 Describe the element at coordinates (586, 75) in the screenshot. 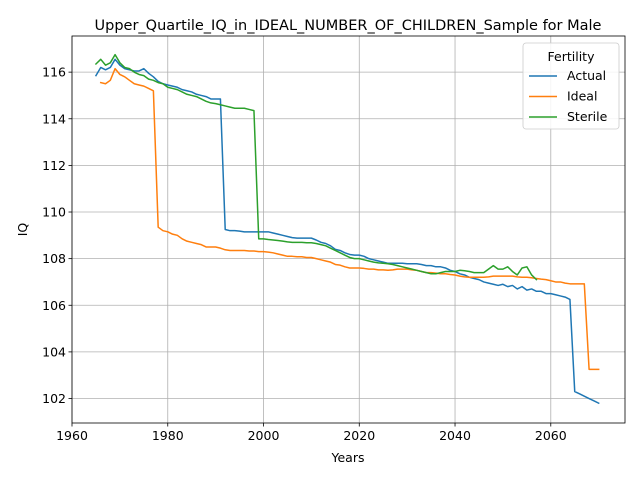

I see `legend-label-actual: Actual` at that location.